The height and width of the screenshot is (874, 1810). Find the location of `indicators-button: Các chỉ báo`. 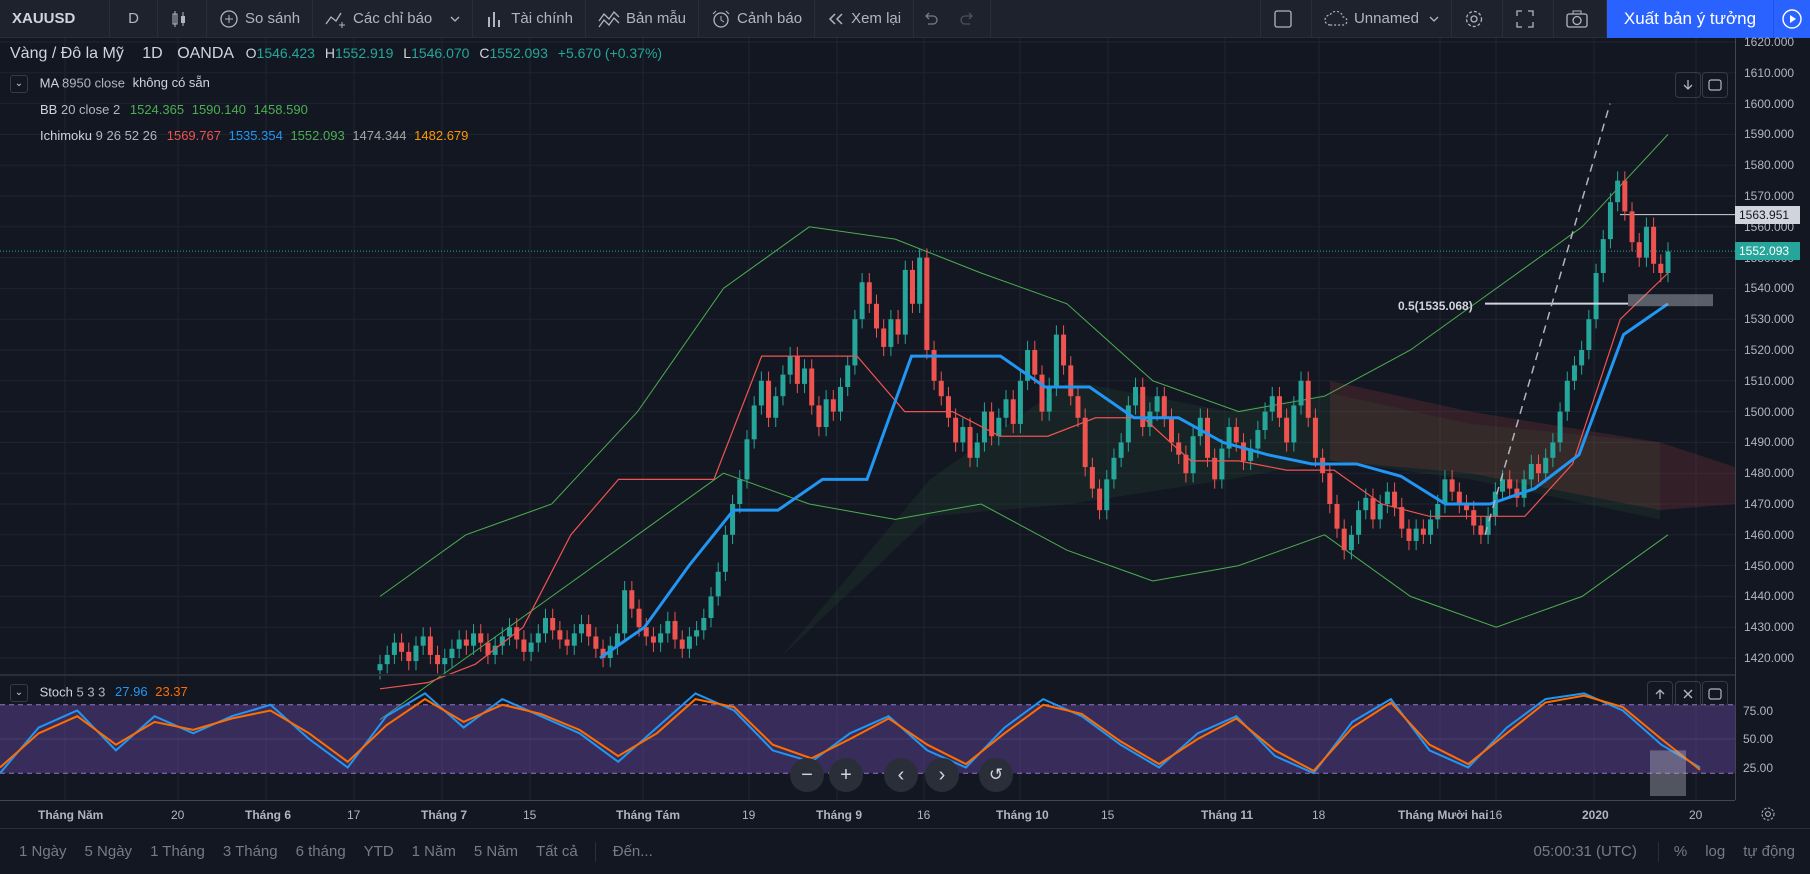

indicators-button: Các chỉ báo is located at coordinates (378, 19).